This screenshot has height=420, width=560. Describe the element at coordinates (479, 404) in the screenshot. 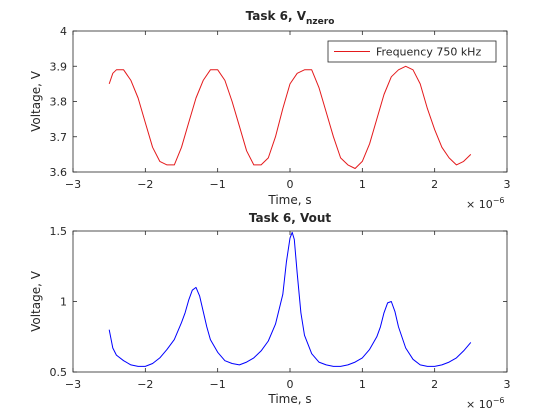

I see `bottom-x-exponent-base: × 10` at that location.